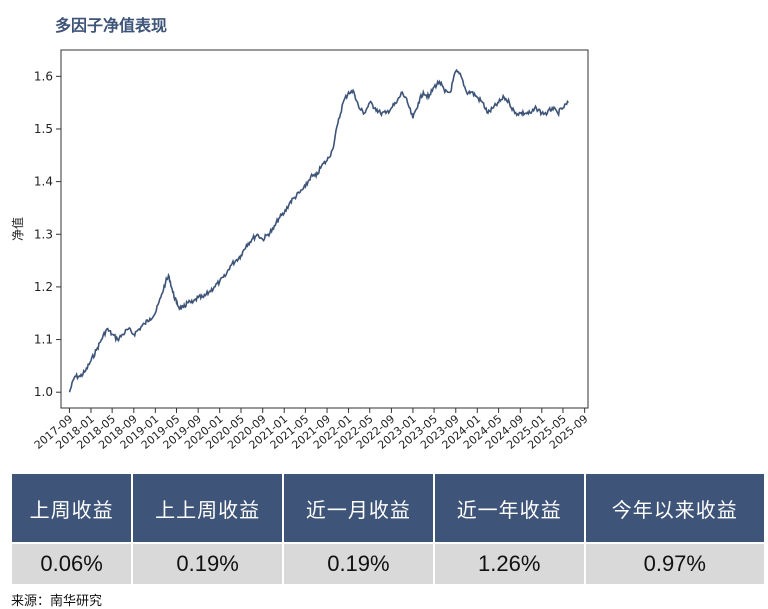 The height and width of the screenshot is (609, 768). What do you see at coordinates (509, 508) in the screenshot?
I see `header-last-year: 近一年收益` at bounding box center [509, 508].